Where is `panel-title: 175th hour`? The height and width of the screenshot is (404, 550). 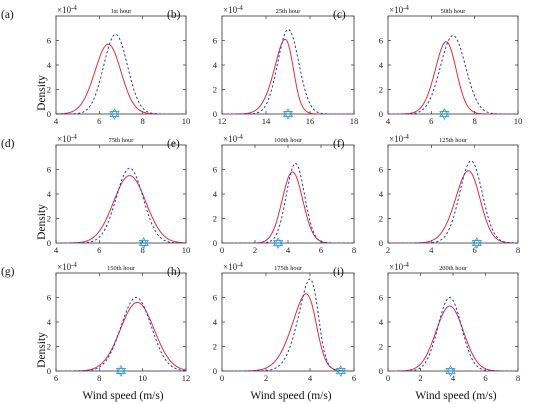 panel-title: 175th hour is located at coordinates (288, 268).